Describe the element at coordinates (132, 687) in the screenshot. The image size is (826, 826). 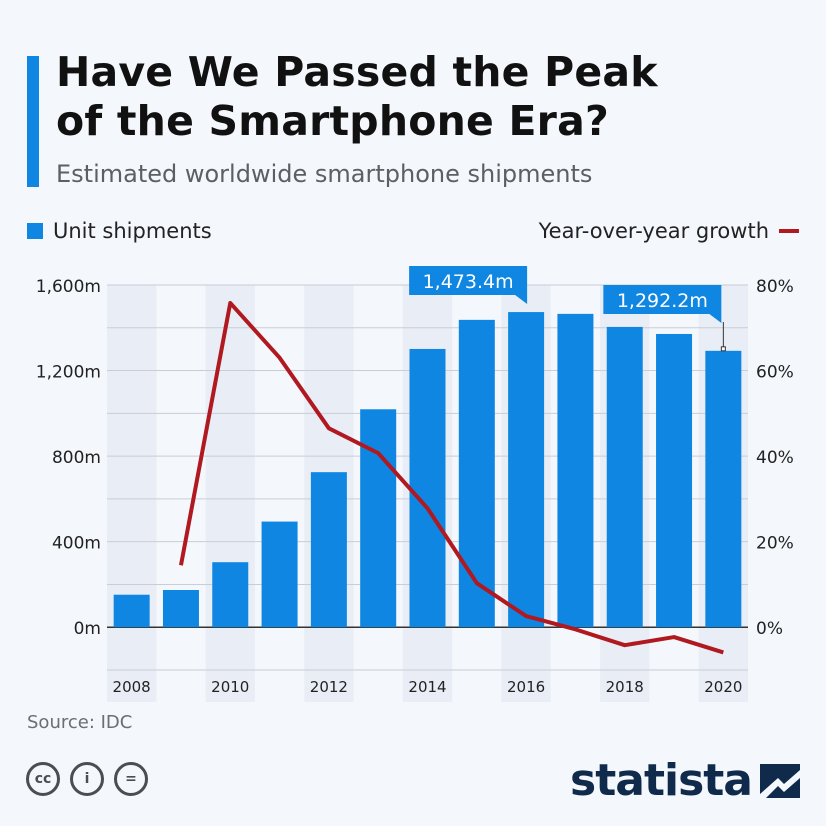
I see `x-tick-label: 2008` at that location.